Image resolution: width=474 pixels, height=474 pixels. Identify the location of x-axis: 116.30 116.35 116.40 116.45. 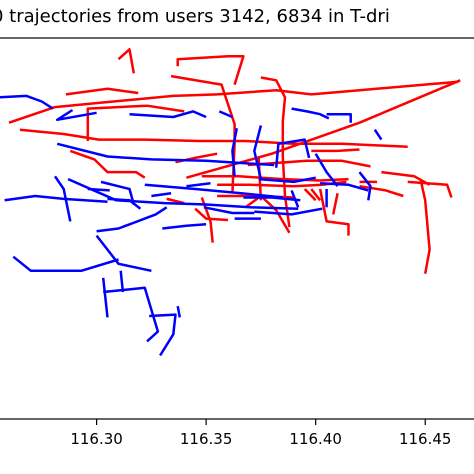
(260, 433).